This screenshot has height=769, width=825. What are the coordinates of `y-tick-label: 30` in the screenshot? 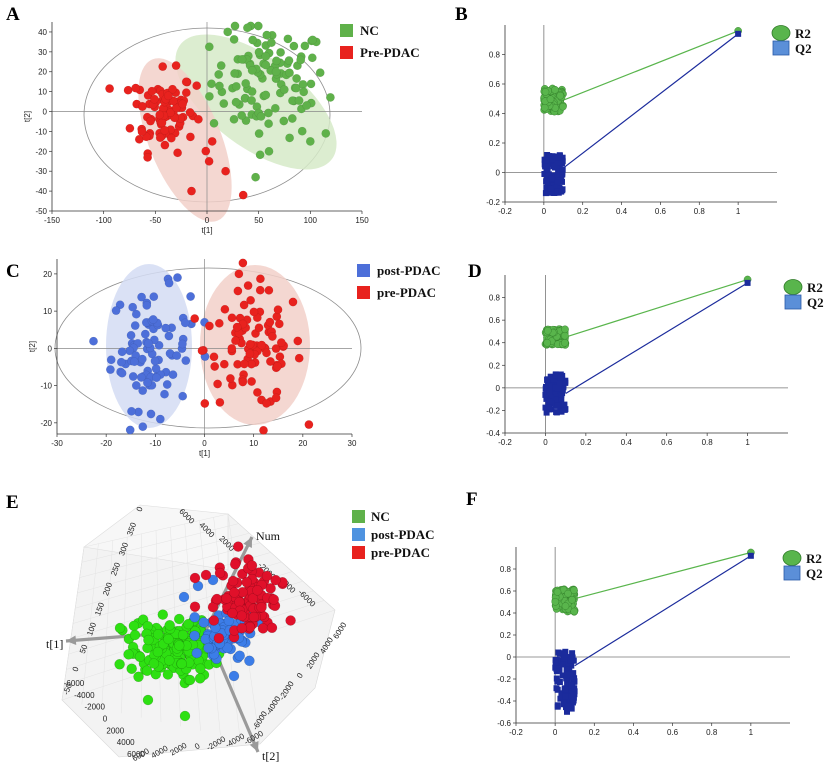 It's located at (42, 52).